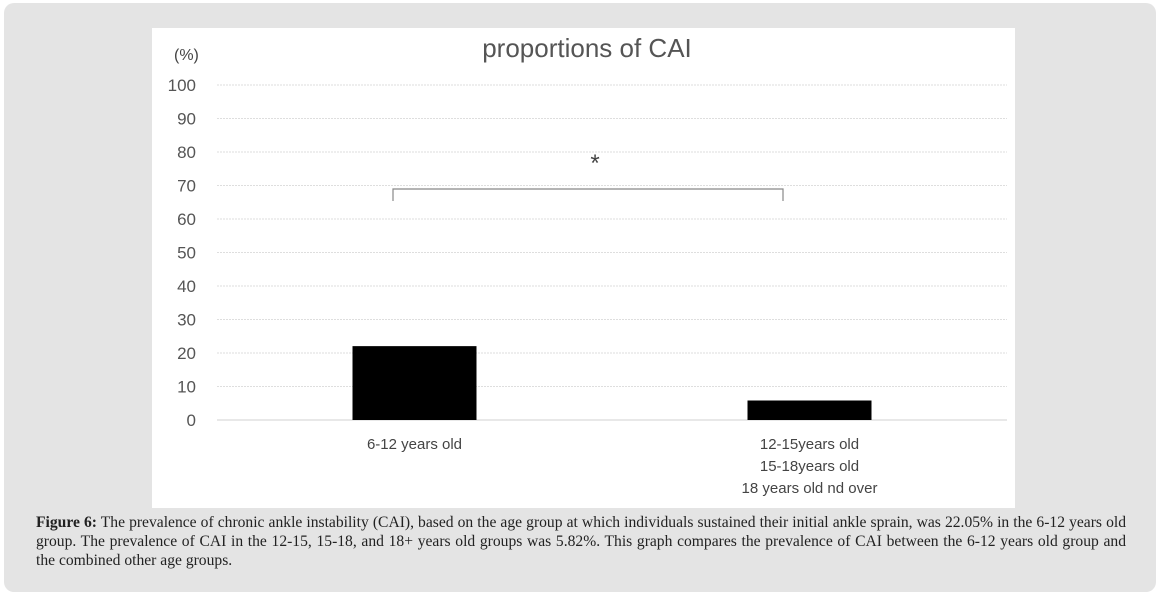 Image resolution: width=1161 pixels, height=597 pixels. Describe the element at coordinates (186, 387) in the screenshot. I see `y-tick-label: 10` at that location.